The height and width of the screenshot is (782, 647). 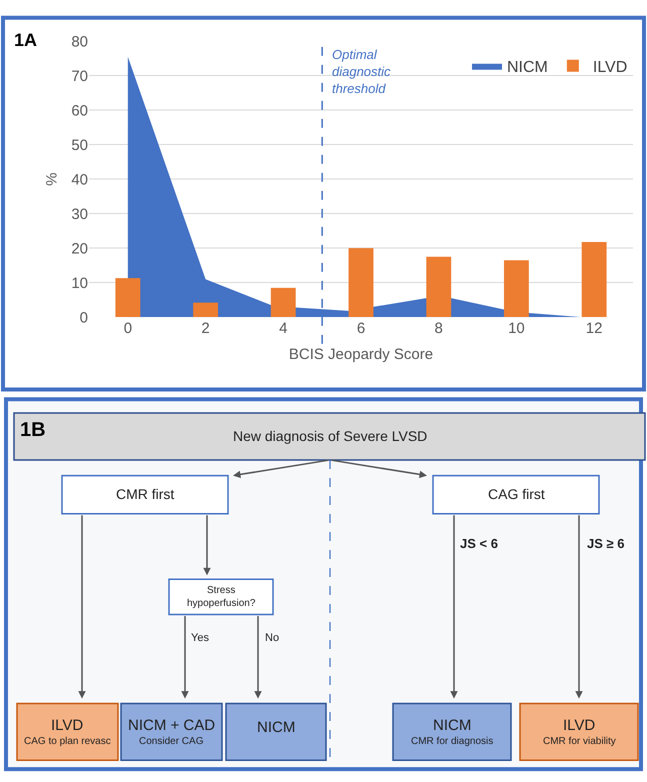 What do you see at coordinates (200, 638) in the screenshot?
I see `text: Yes` at bounding box center [200, 638].